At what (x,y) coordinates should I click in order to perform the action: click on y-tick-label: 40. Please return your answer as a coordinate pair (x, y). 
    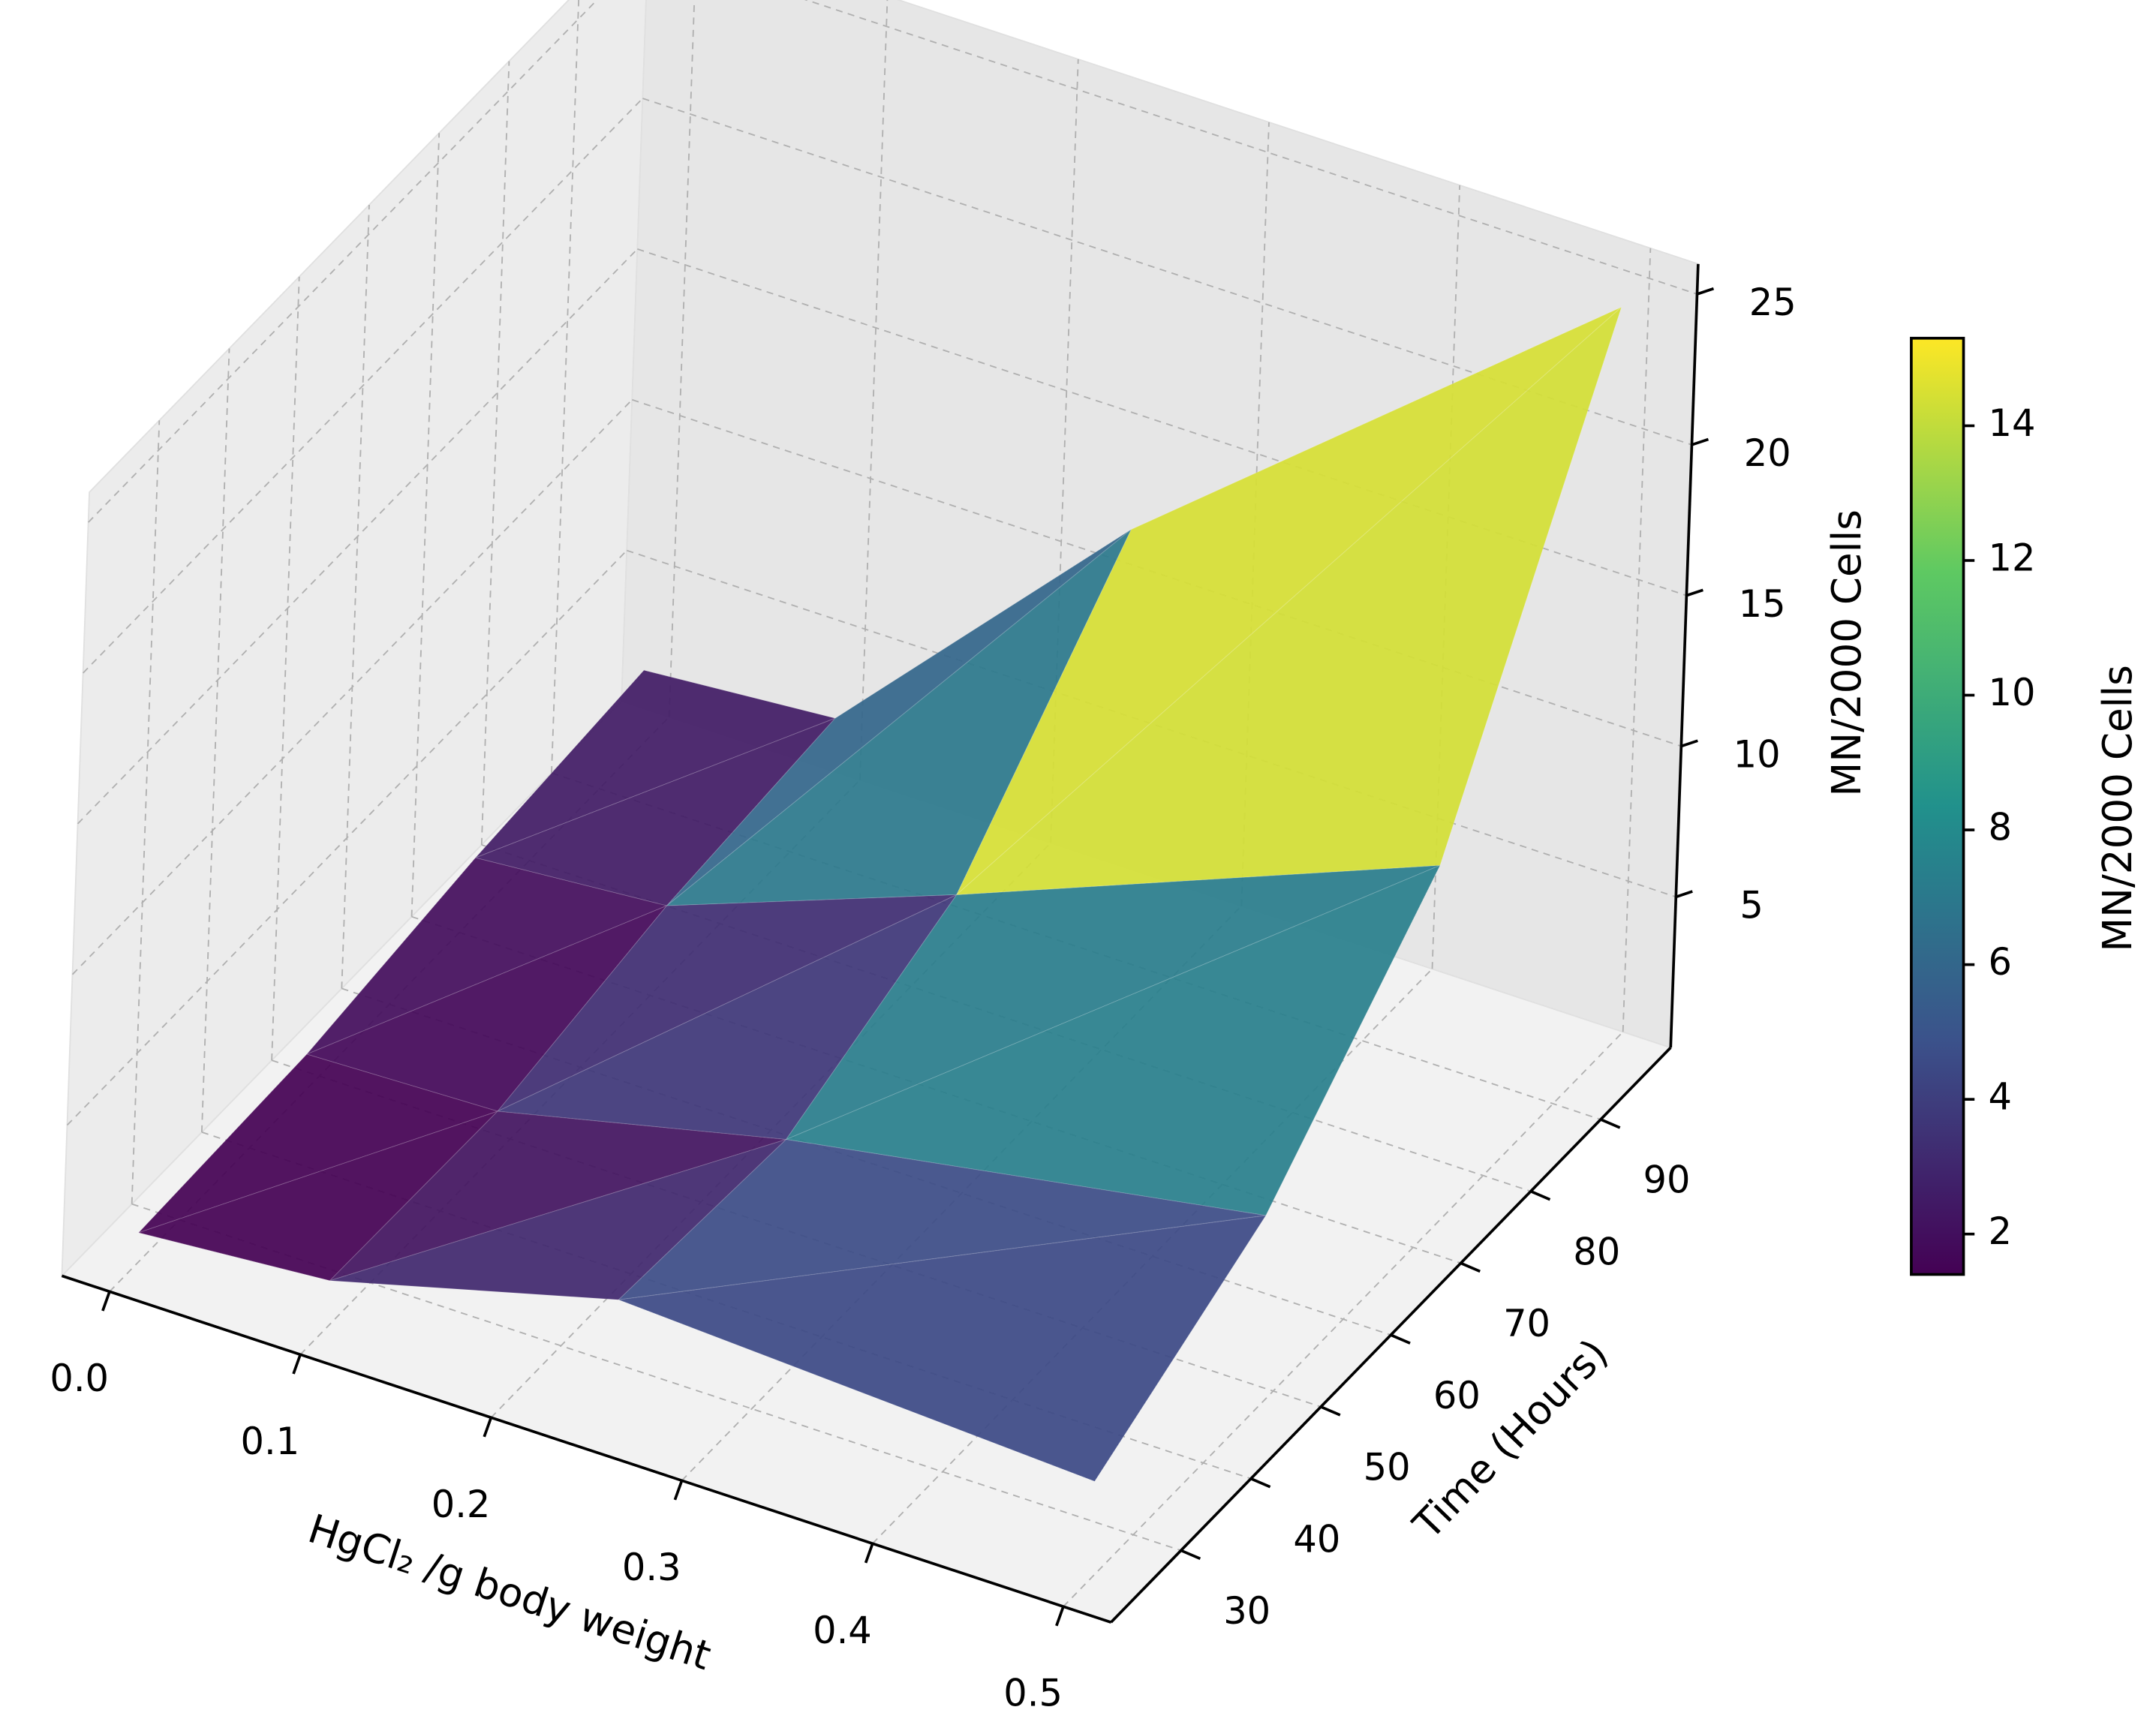
    Looking at the image, I should click on (1316, 1539).